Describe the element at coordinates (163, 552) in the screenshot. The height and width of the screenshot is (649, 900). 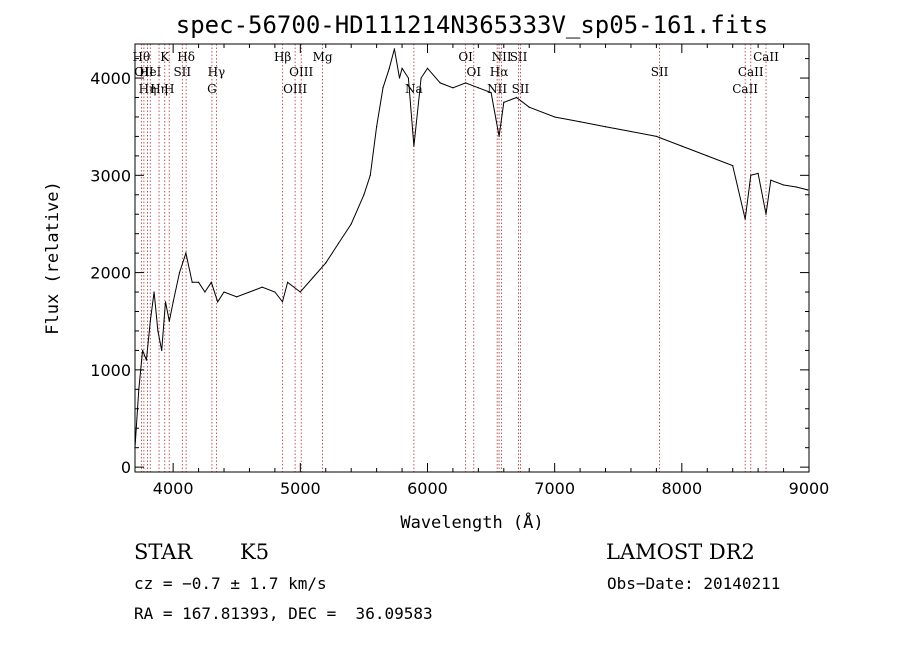
I see `object-class: STAR` at that location.